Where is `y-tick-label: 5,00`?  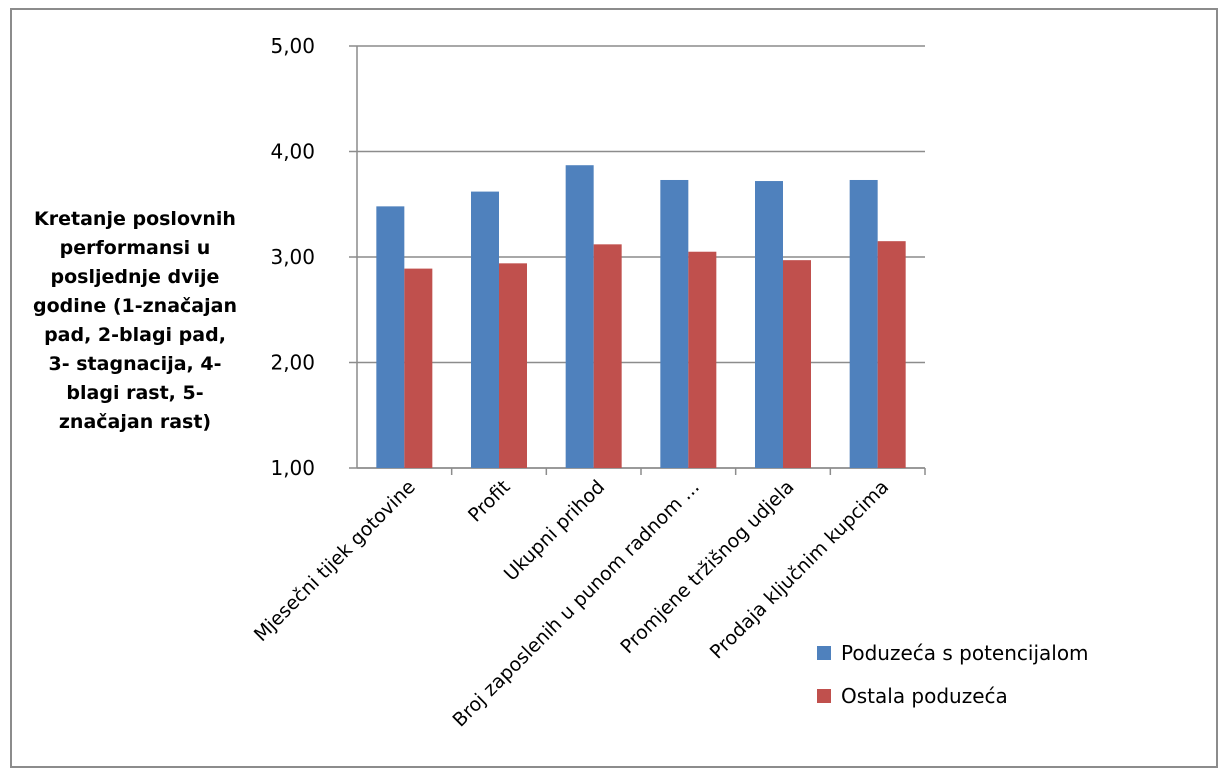 y-tick-label: 5,00 is located at coordinates (292, 46).